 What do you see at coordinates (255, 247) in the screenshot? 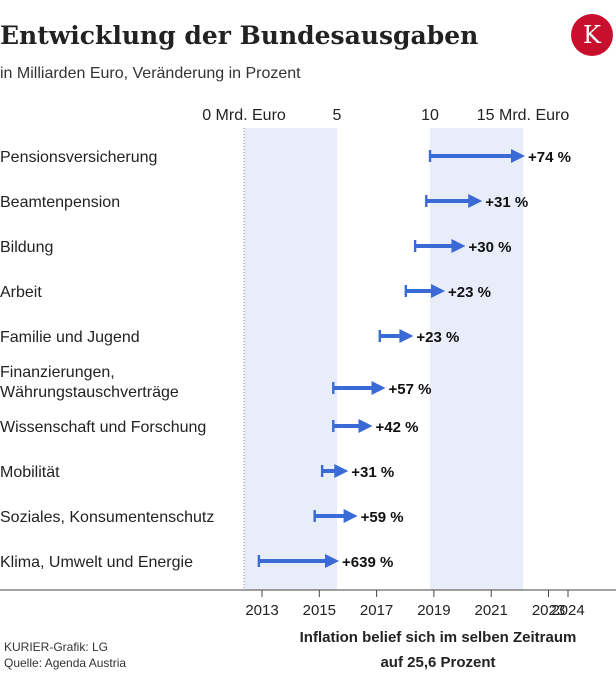
I see `row-3: Bildung +30 %` at bounding box center [255, 247].